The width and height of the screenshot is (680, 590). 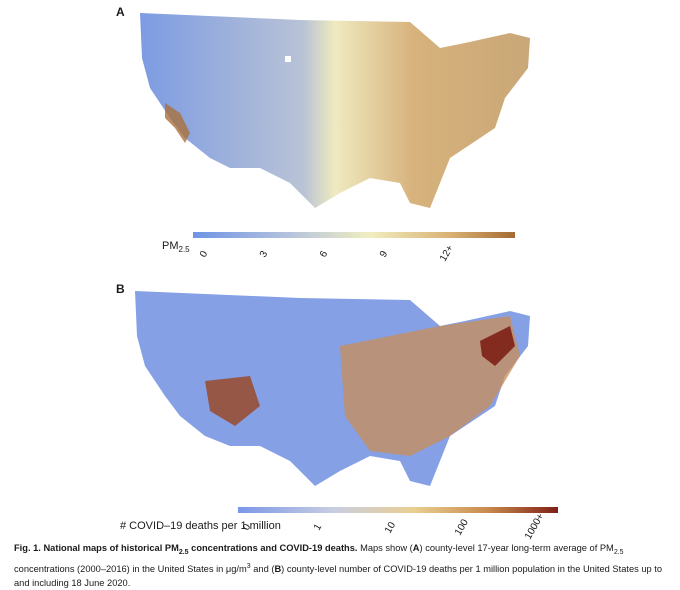 I want to click on legend-a-colorbar, so click(x=354, y=235).